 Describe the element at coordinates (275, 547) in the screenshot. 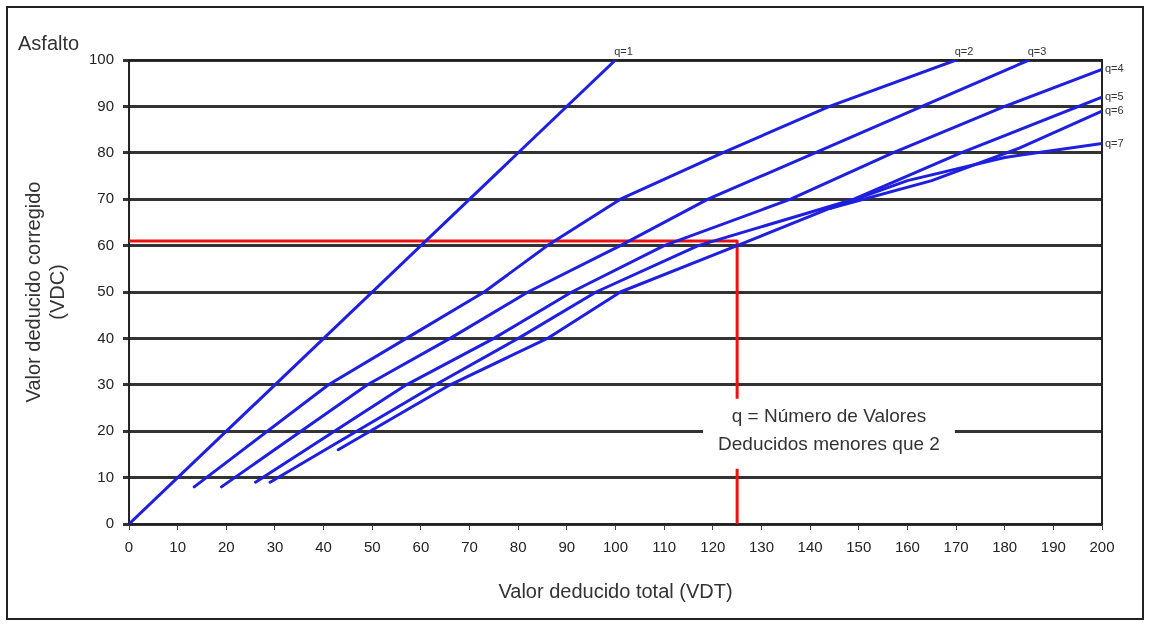

I see `x-tick-label: 30` at that location.